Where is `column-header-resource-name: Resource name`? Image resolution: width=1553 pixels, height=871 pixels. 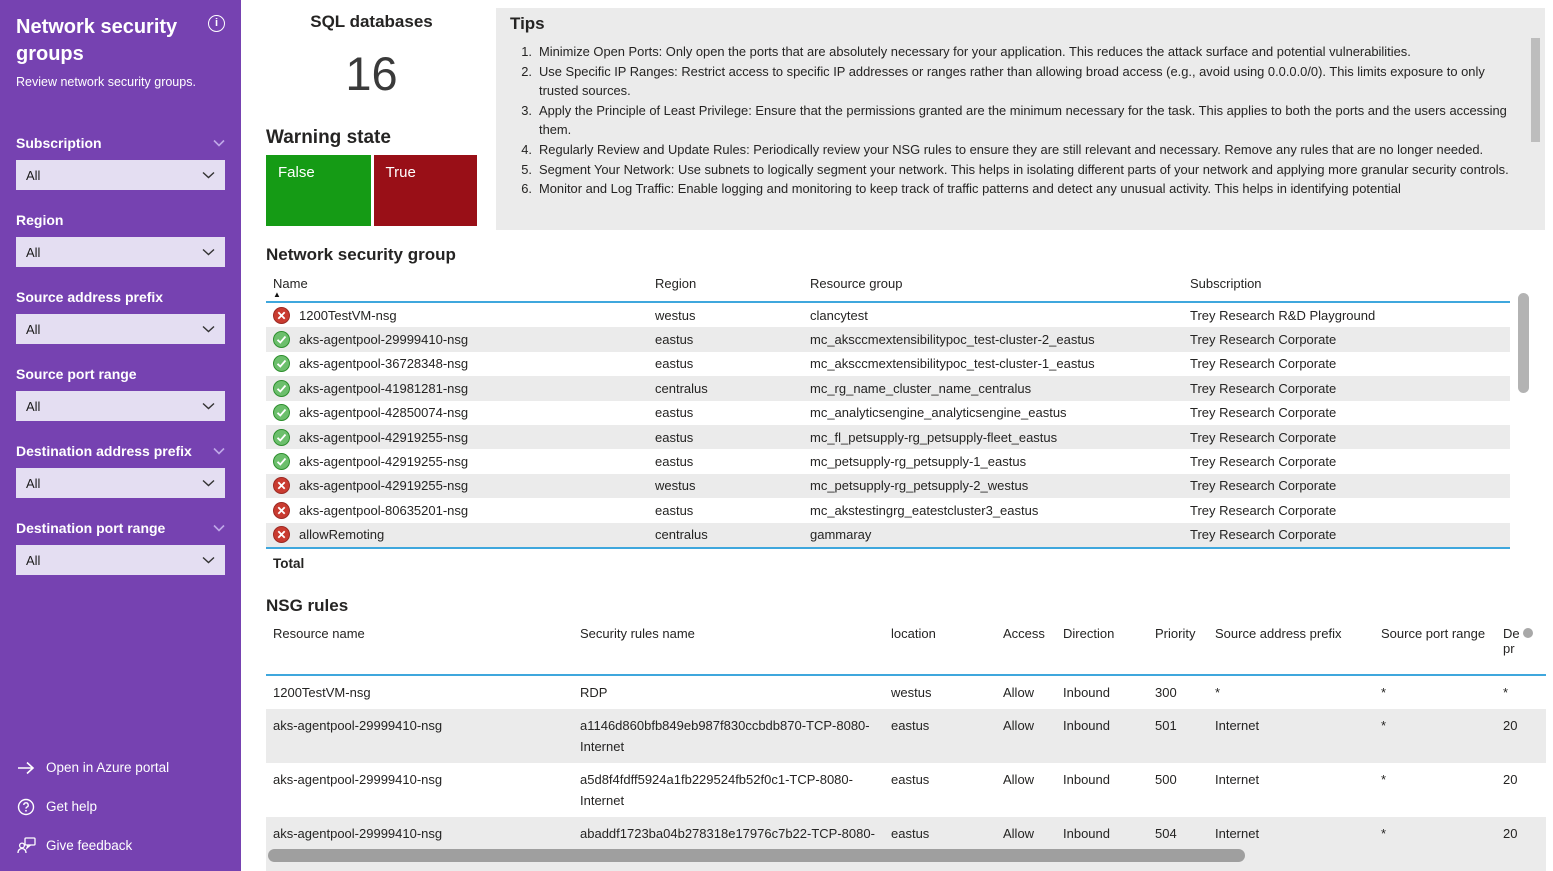 column-header-resource-name: Resource name is located at coordinates (319, 633).